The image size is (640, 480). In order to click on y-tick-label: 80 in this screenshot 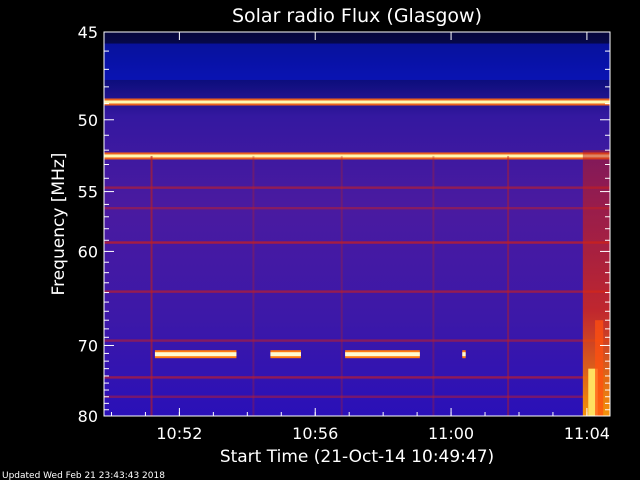, I will do `click(88, 416)`.